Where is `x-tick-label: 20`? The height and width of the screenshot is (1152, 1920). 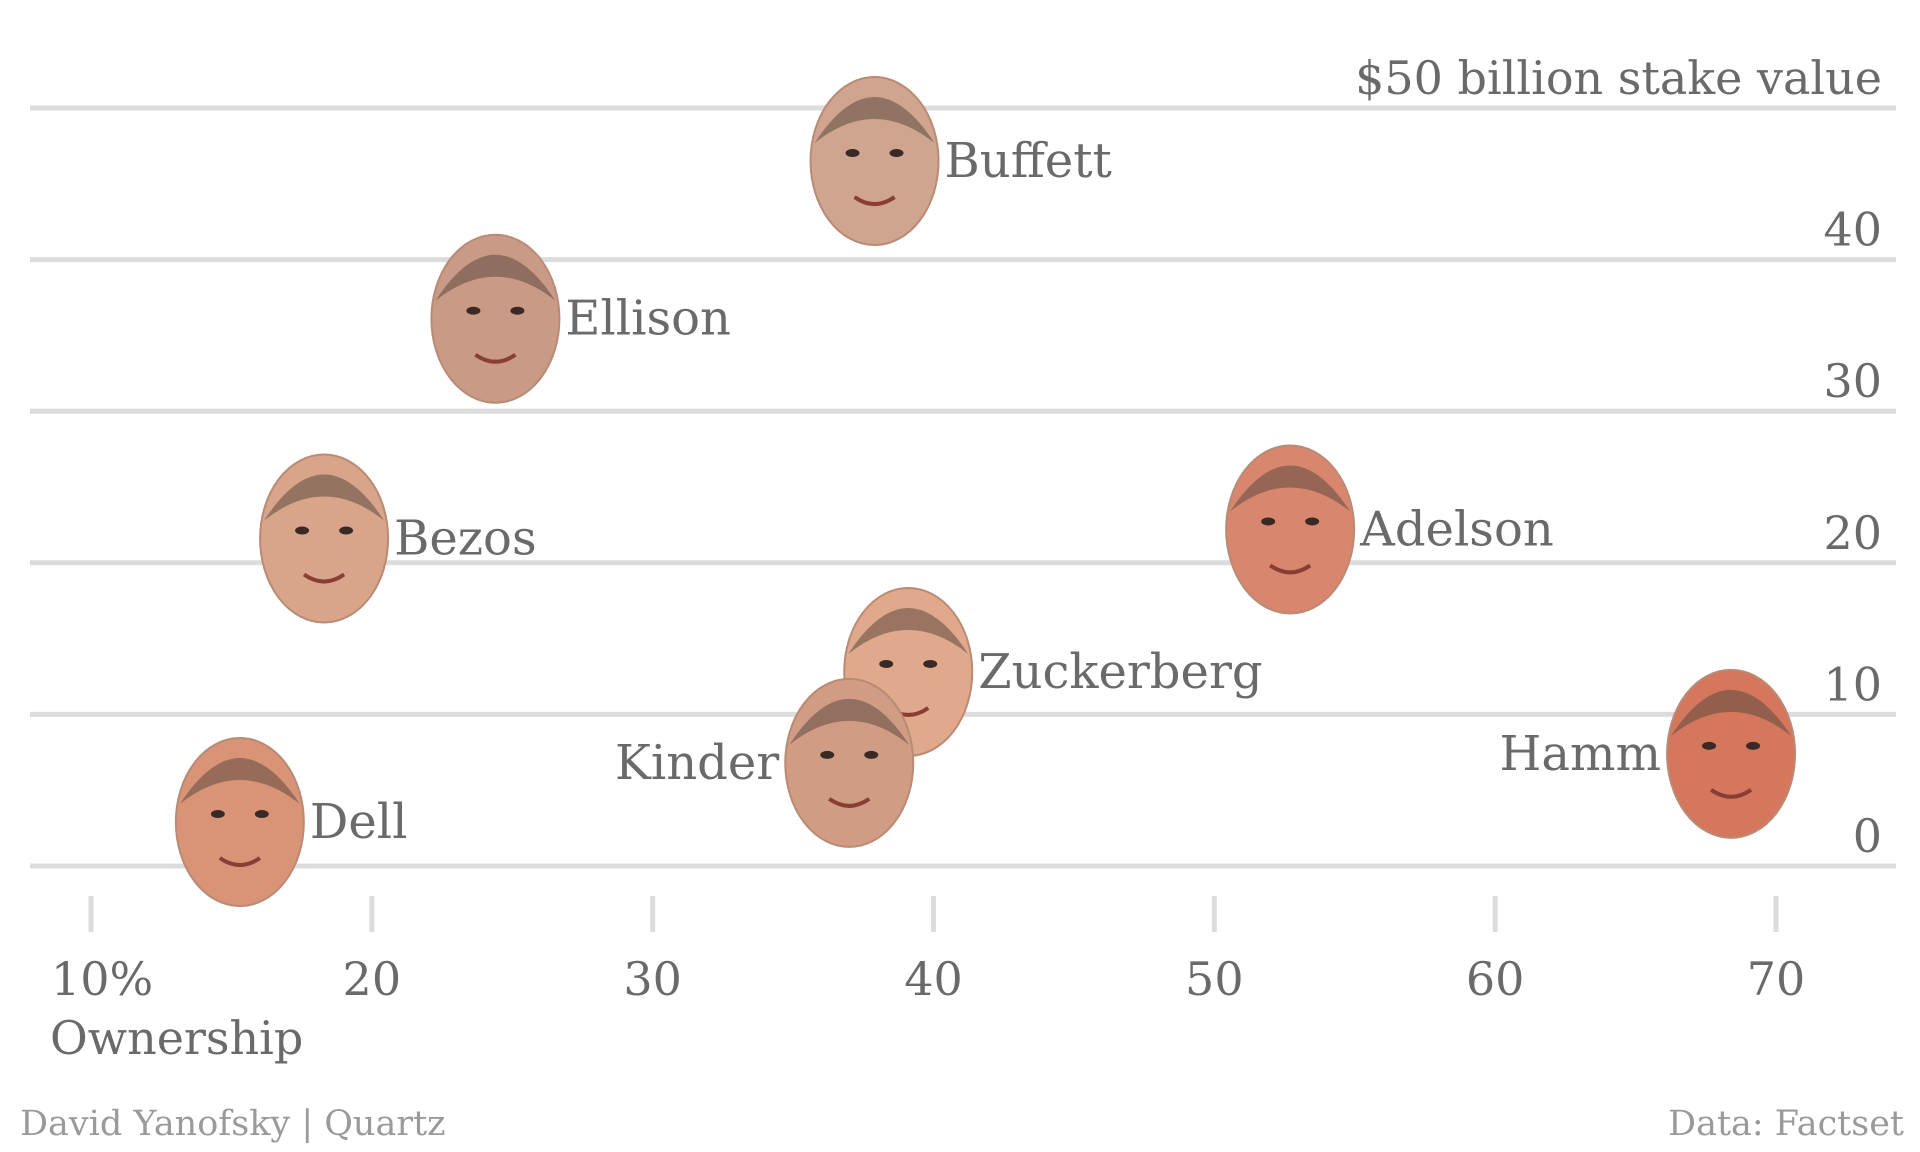 x-tick-label: 20 is located at coordinates (372, 979).